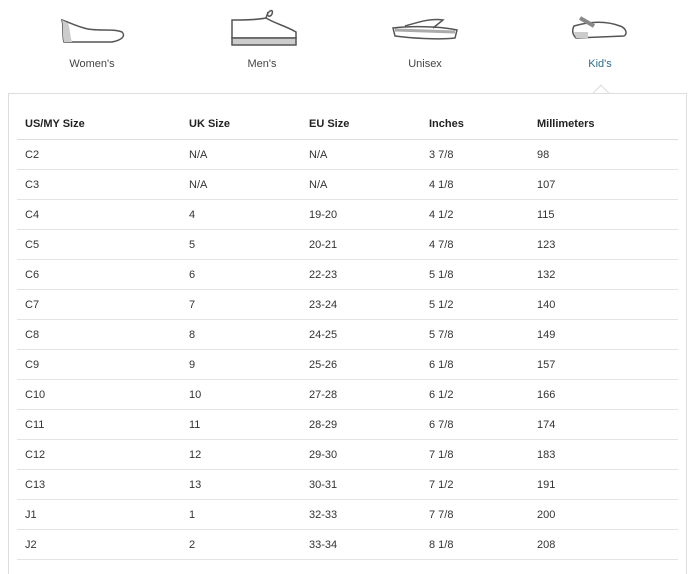  I want to click on table-cell: 7 7/8, so click(475, 514).